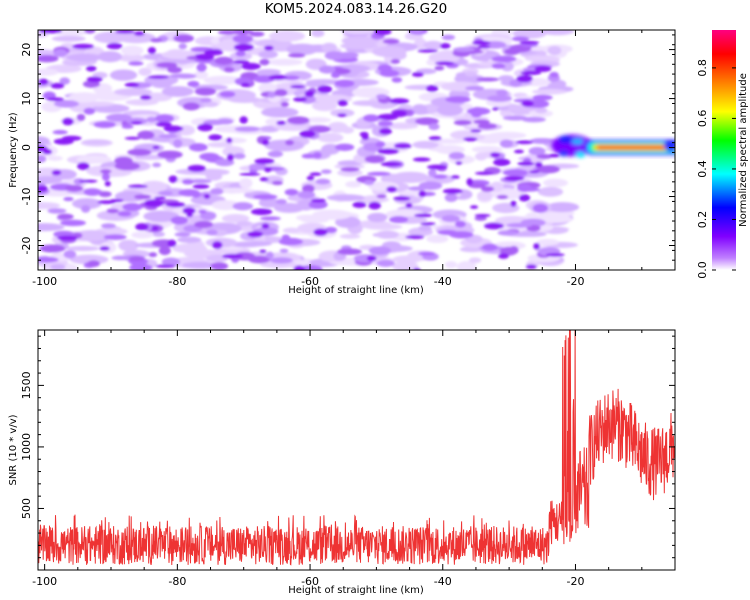  Describe the element at coordinates (26, 50) in the screenshot. I see `top-ytick-label: 20` at that location.